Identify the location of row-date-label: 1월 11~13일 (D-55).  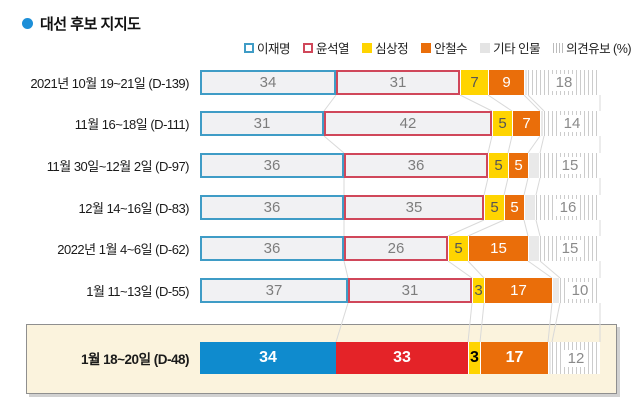
(137, 291).